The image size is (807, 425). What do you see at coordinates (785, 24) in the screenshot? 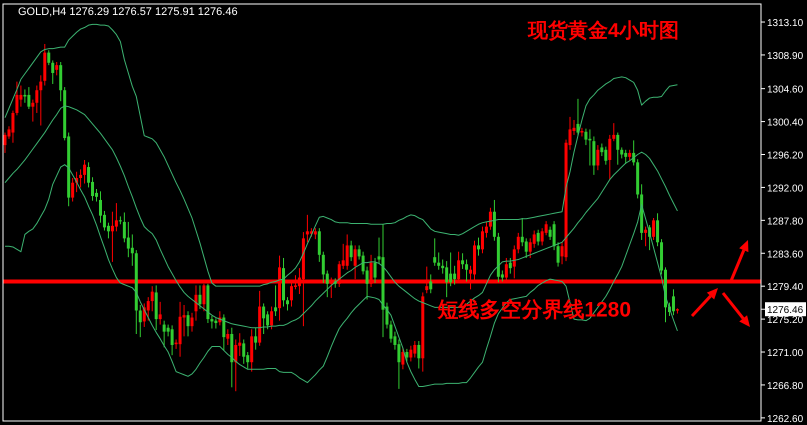
I see `y-tick-label: 1313.10` at bounding box center [785, 24].